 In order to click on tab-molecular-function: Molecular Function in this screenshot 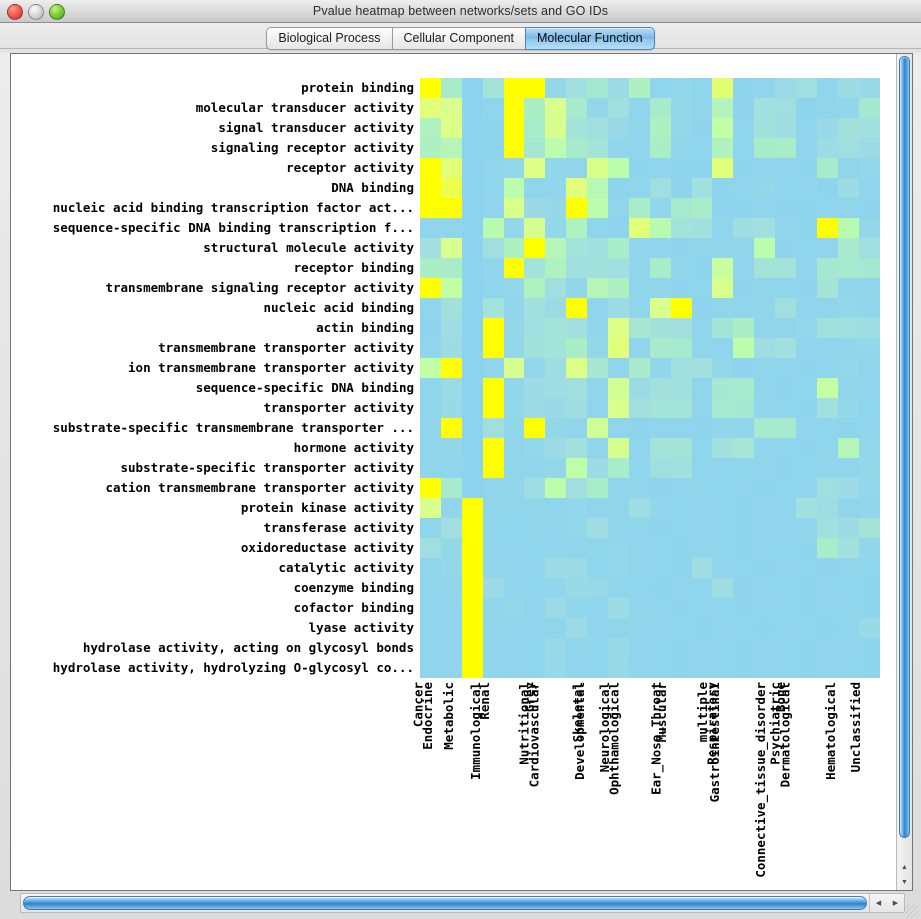, I will do `click(590, 38)`.